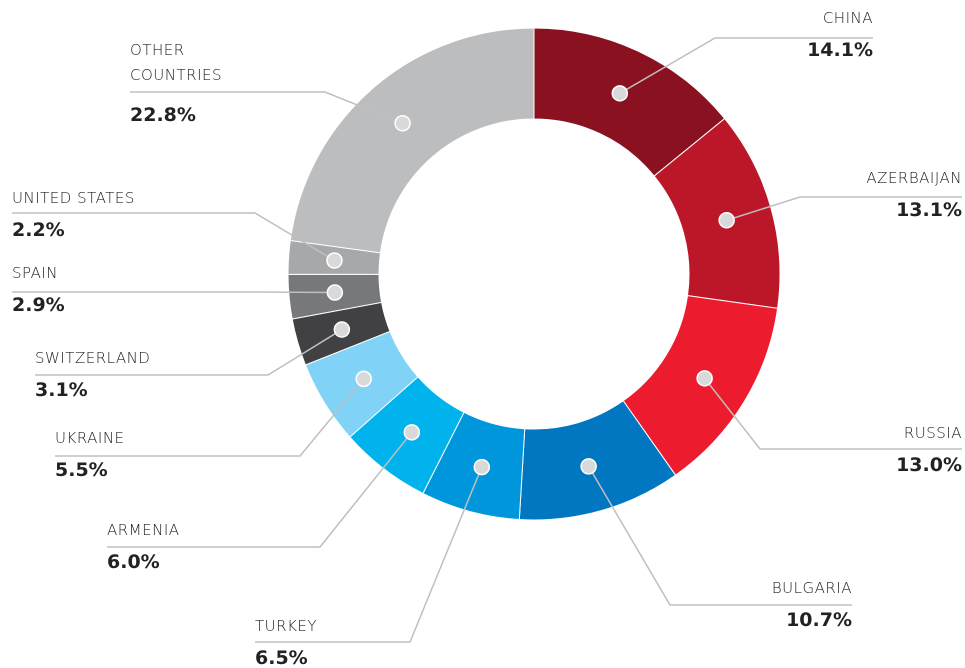 This screenshot has width=965, height=668. I want to click on value-label: 22.8%, so click(163, 115).